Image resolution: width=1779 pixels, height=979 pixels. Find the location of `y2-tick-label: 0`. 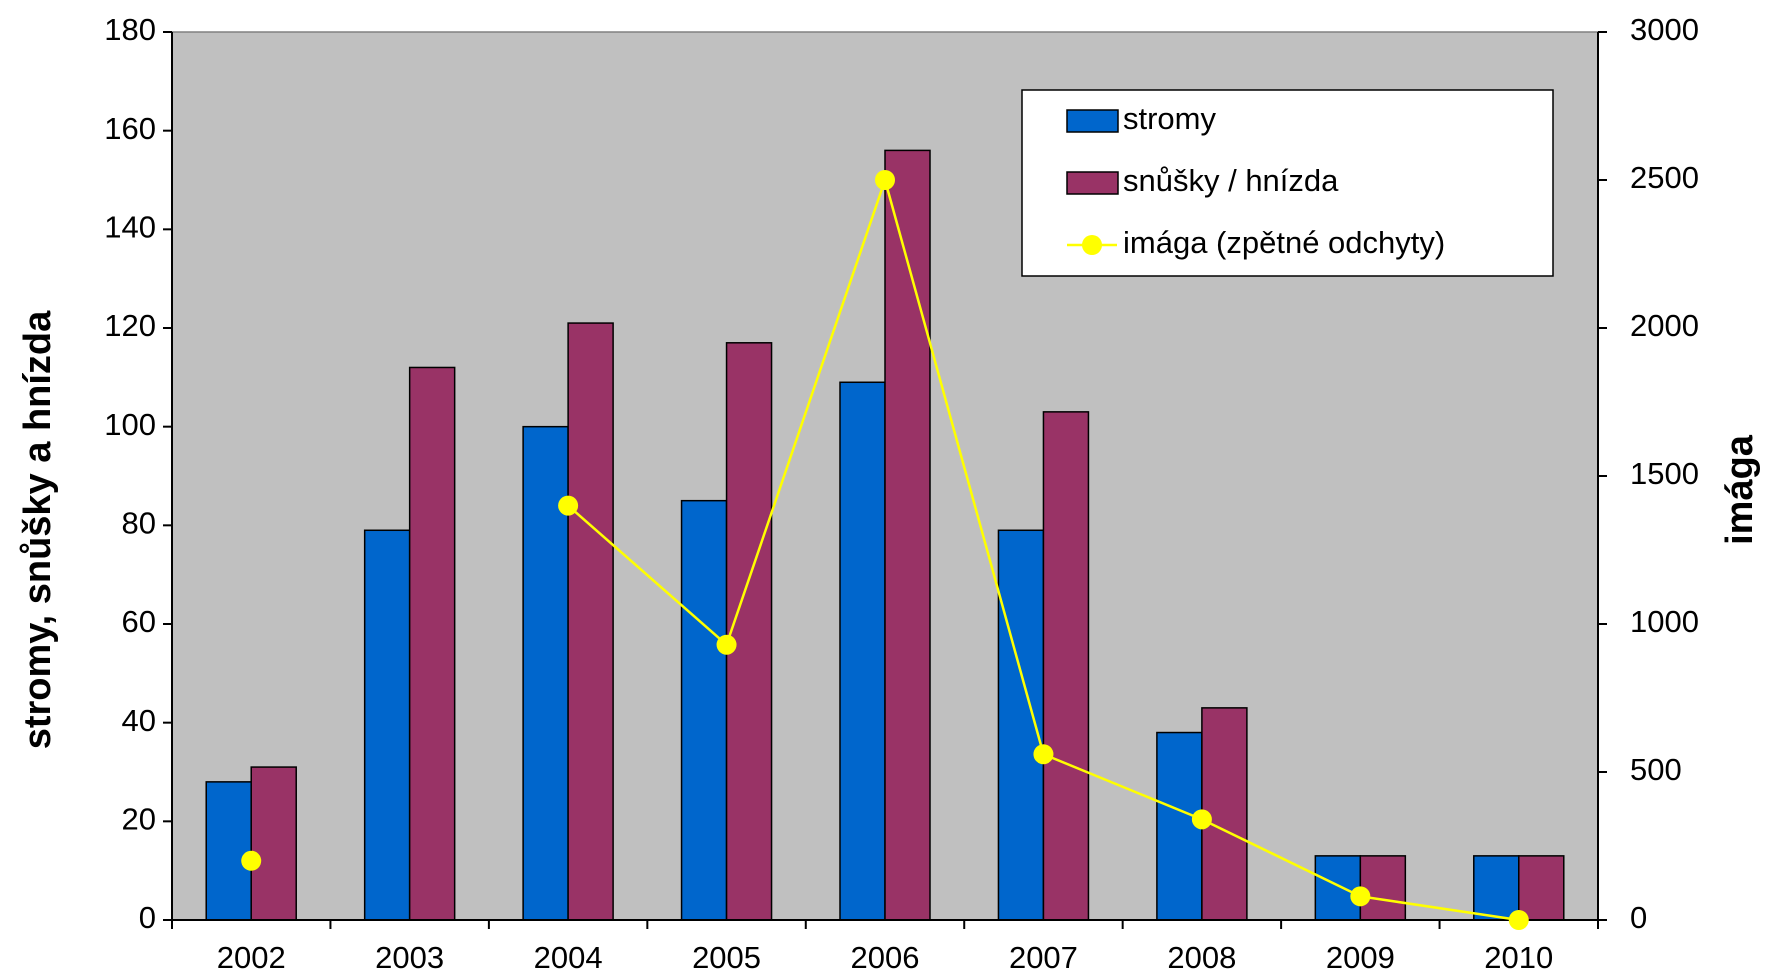

y2-tick-label: 0 is located at coordinates (1638, 917).